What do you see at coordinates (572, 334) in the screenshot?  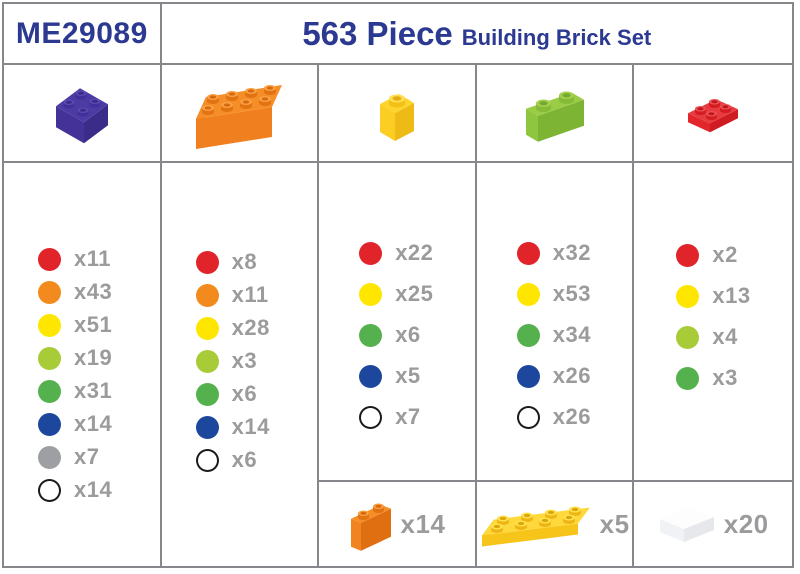 I see `count-label: x34` at bounding box center [572, 334].